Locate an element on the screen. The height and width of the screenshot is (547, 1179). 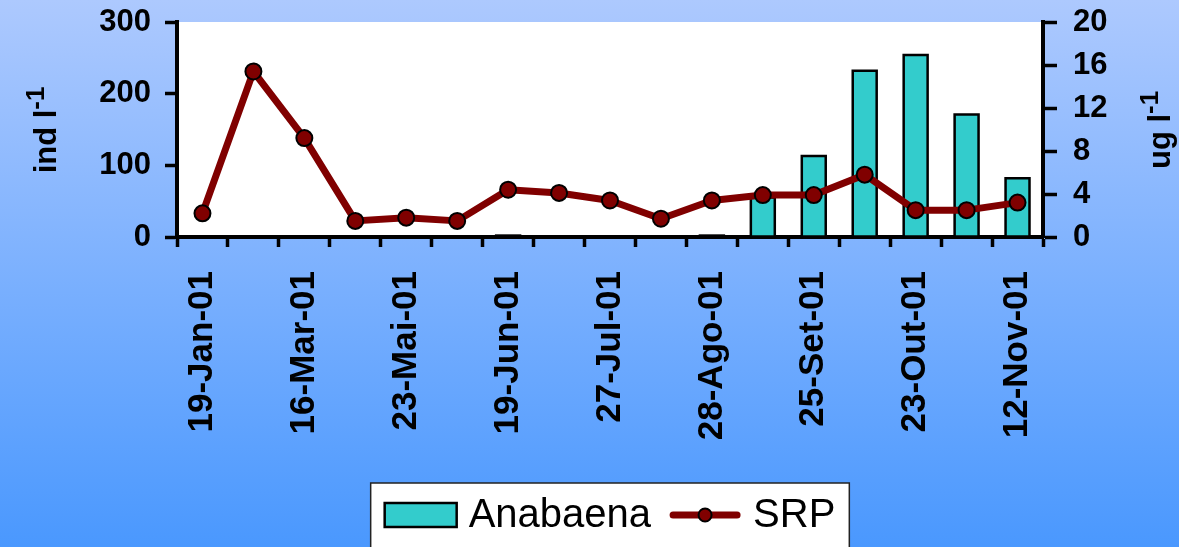
y-tick-label: 100 is located at coordinates (125, 163).